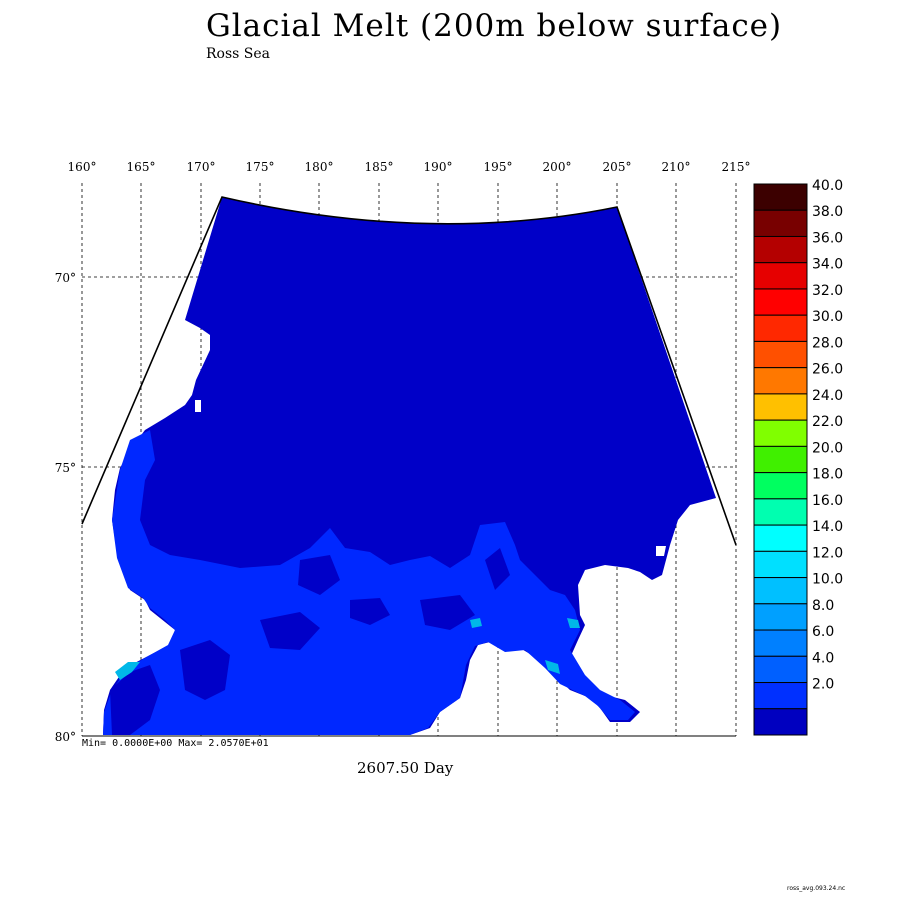 This screenshot has height=900, width=900. I want to click on colorbar-label: 8.0, so click(823, 606).